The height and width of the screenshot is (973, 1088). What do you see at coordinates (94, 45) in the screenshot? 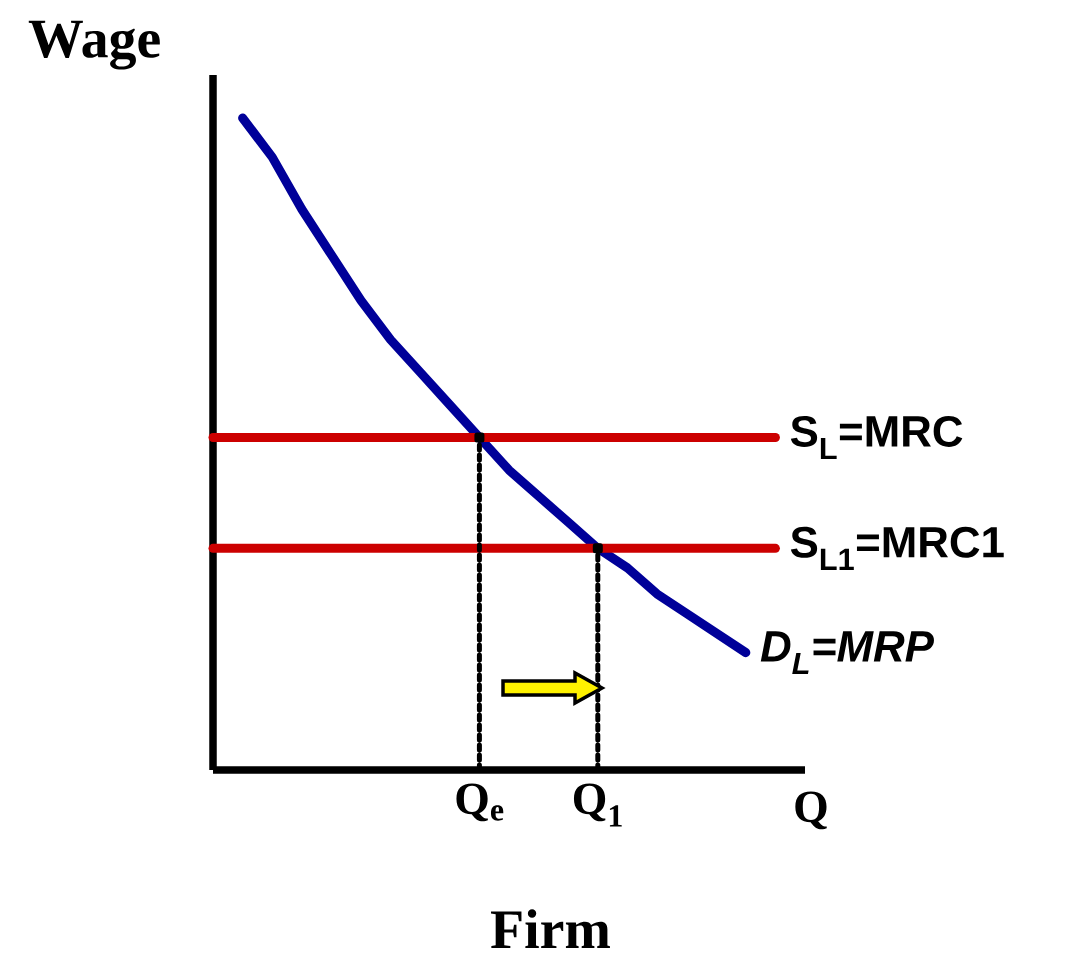
I see `y-axis-title: Wage` at bounding box center [94, 45].